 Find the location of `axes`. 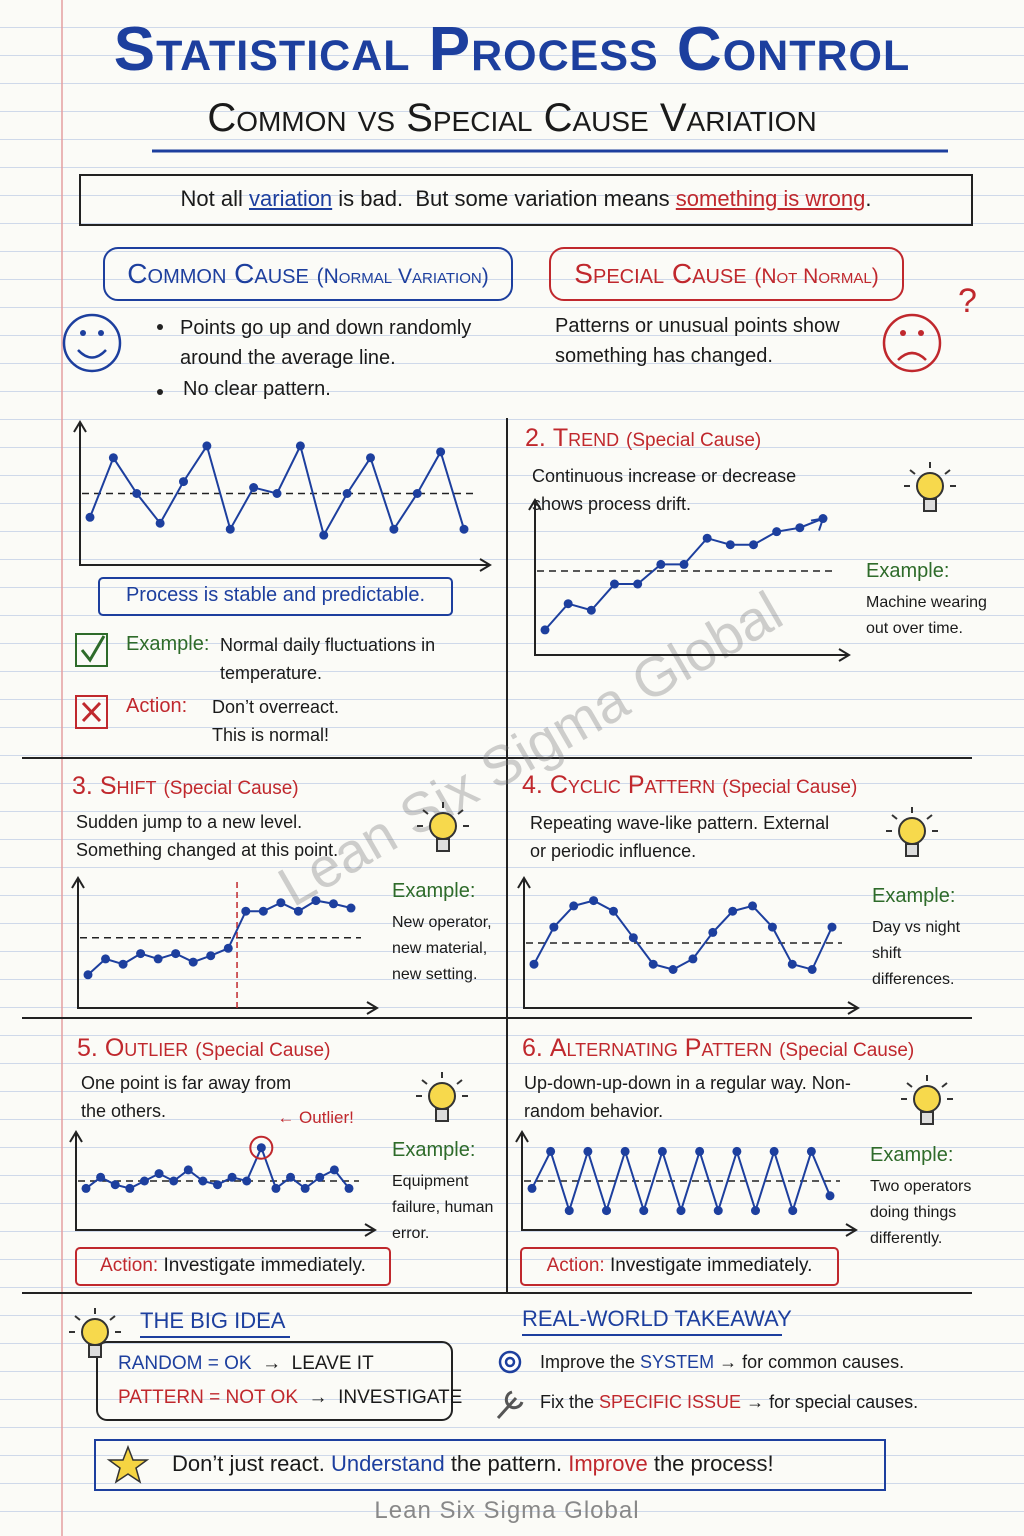

axes is located at coordinates (688, 945).